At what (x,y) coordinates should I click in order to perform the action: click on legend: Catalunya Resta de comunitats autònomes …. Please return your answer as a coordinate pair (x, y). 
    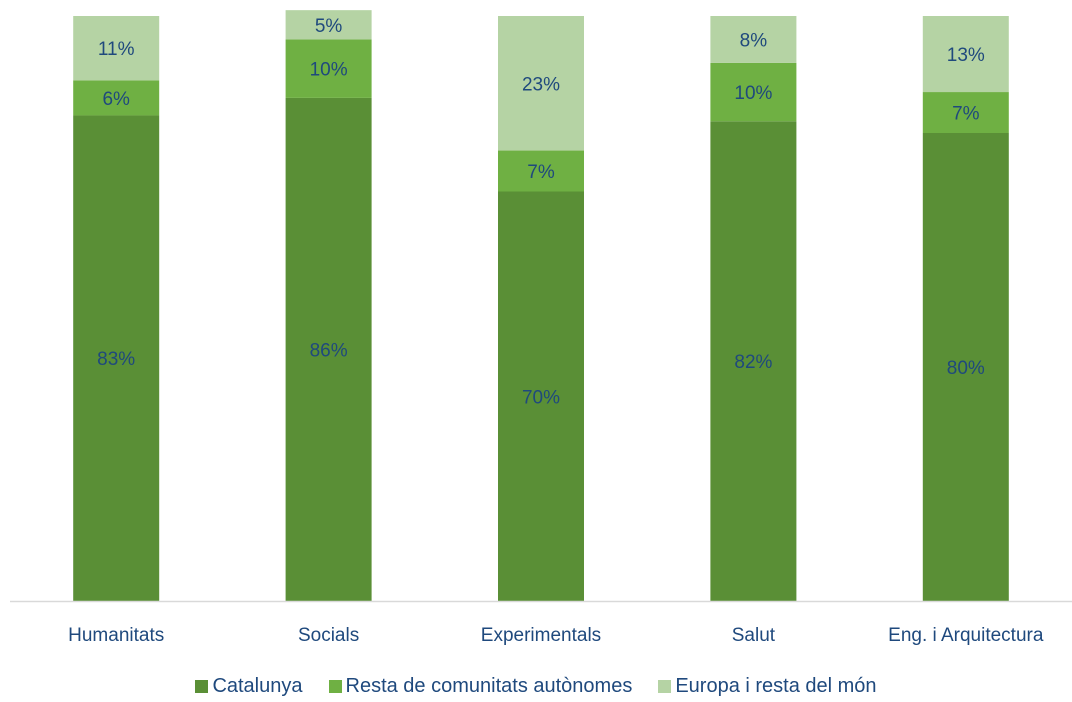
    Looking at the image, I should click on (536, 686).